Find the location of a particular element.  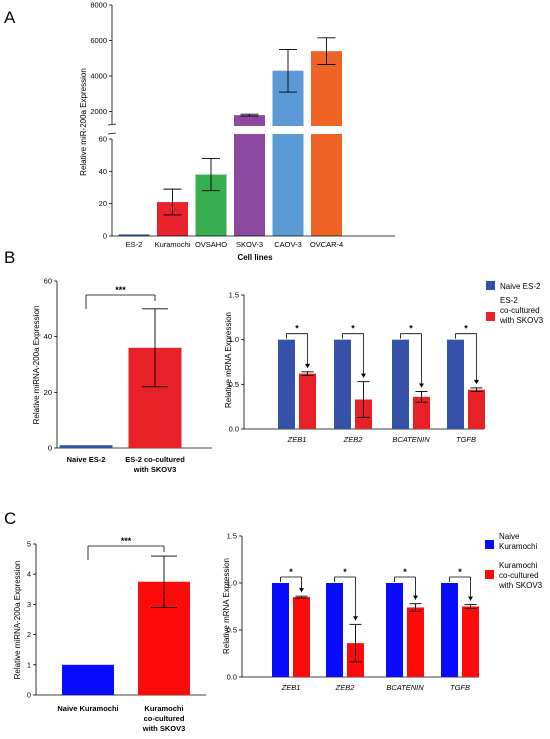

y-tick-label: 0 is located at coordinates (29, 695).